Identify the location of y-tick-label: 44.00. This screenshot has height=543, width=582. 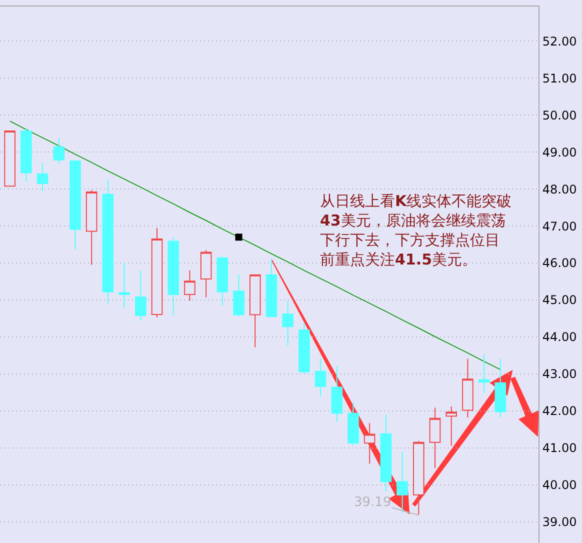
(559, 337).